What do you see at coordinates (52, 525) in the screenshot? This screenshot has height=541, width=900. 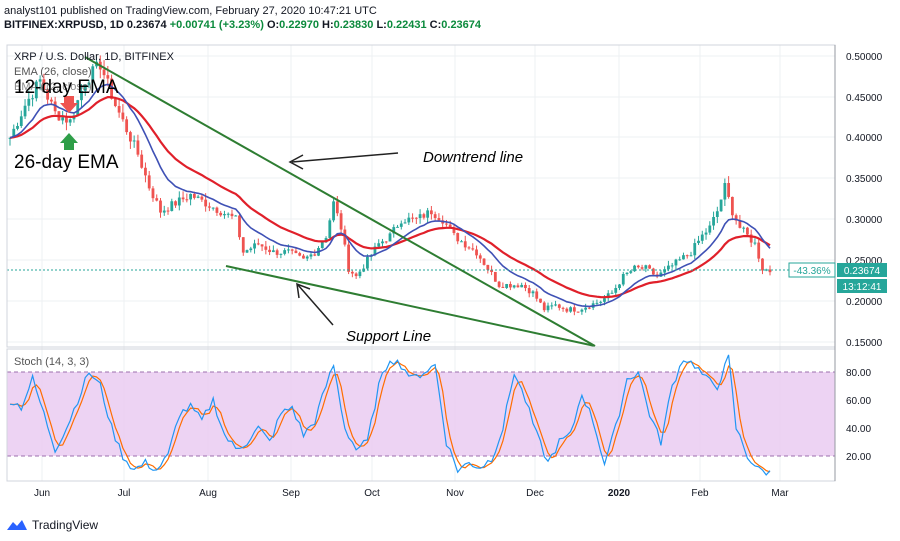 I see `footer: TradingView` at bounding box center [52, 525].